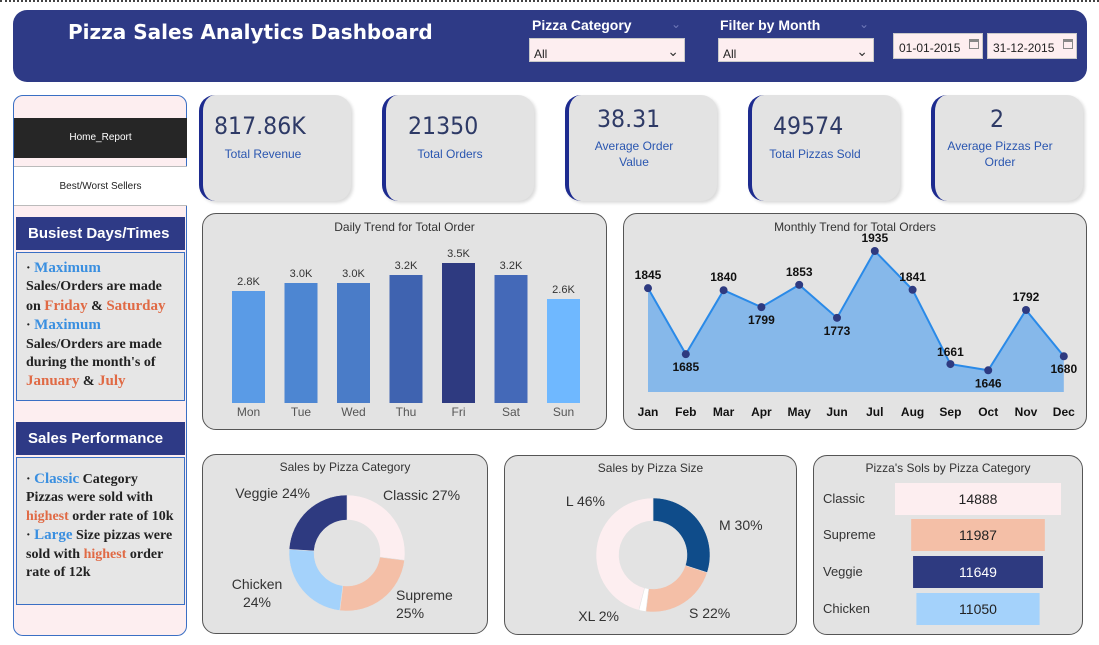 The width and height of the screenshot is (1099, 645). What do you see at coordinates (843, 571) in the screenshot?
I see `category-label: Veggie` at bounding box center [843, 571].